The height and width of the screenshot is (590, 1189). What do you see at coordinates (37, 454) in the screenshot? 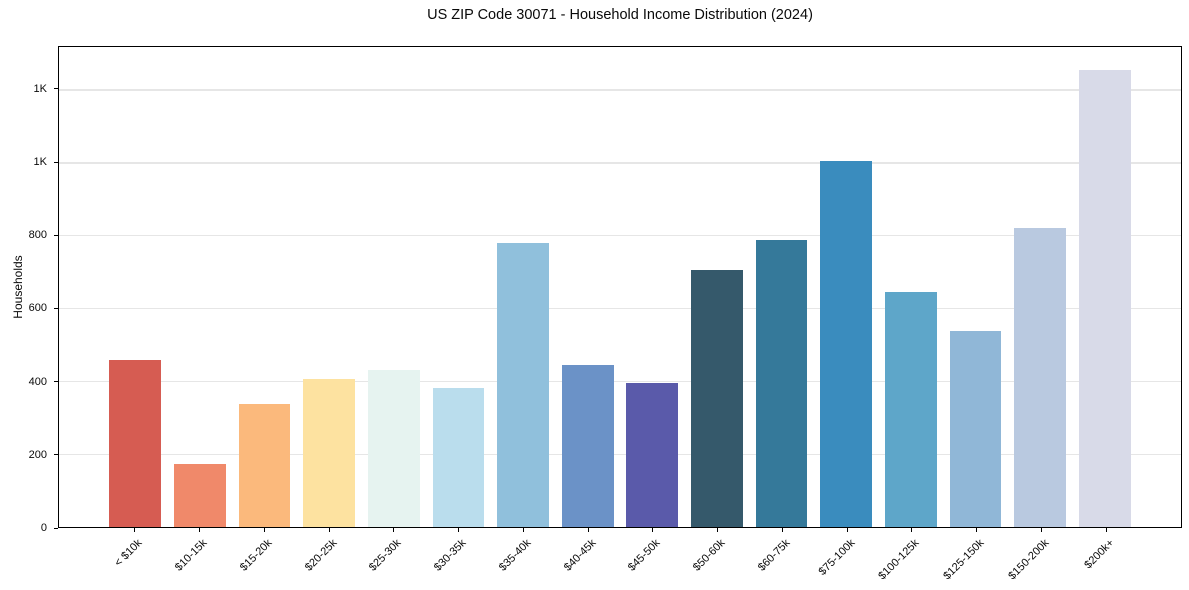
I see `y-tick-label: 200` at bounding box center [37, 454].